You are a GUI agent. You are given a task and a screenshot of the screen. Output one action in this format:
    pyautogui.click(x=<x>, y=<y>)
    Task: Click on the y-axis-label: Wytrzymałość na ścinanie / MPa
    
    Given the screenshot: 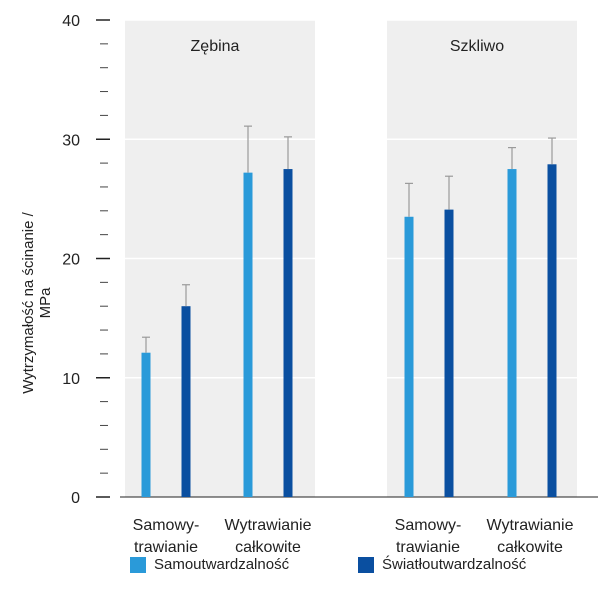 What is the action you would take?
    pyautogui.click(x=37, y=303)
    